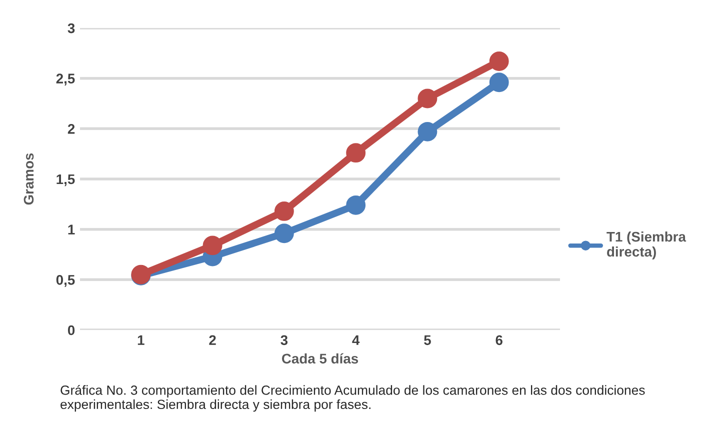 This screenshot has height=440, width=705. What do you see at coordinates (212, 340) in the screenshot?
I see `x-tick-label: 2` at bounding box center [212, 340].